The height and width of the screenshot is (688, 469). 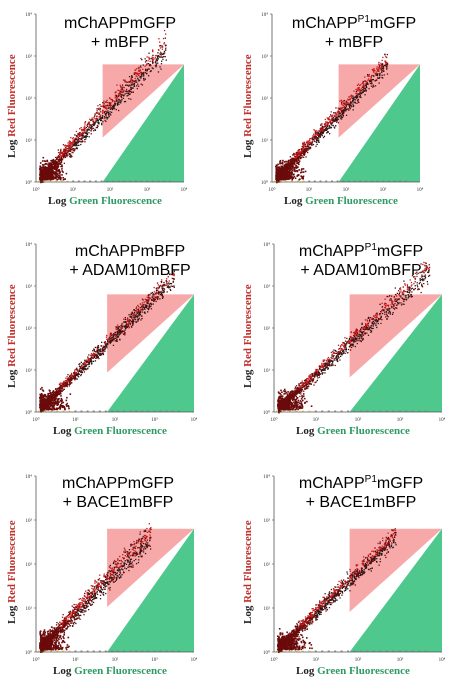 I want to click on y-axis-label: Log Red Fluorescence, so click(x=12, y=106).